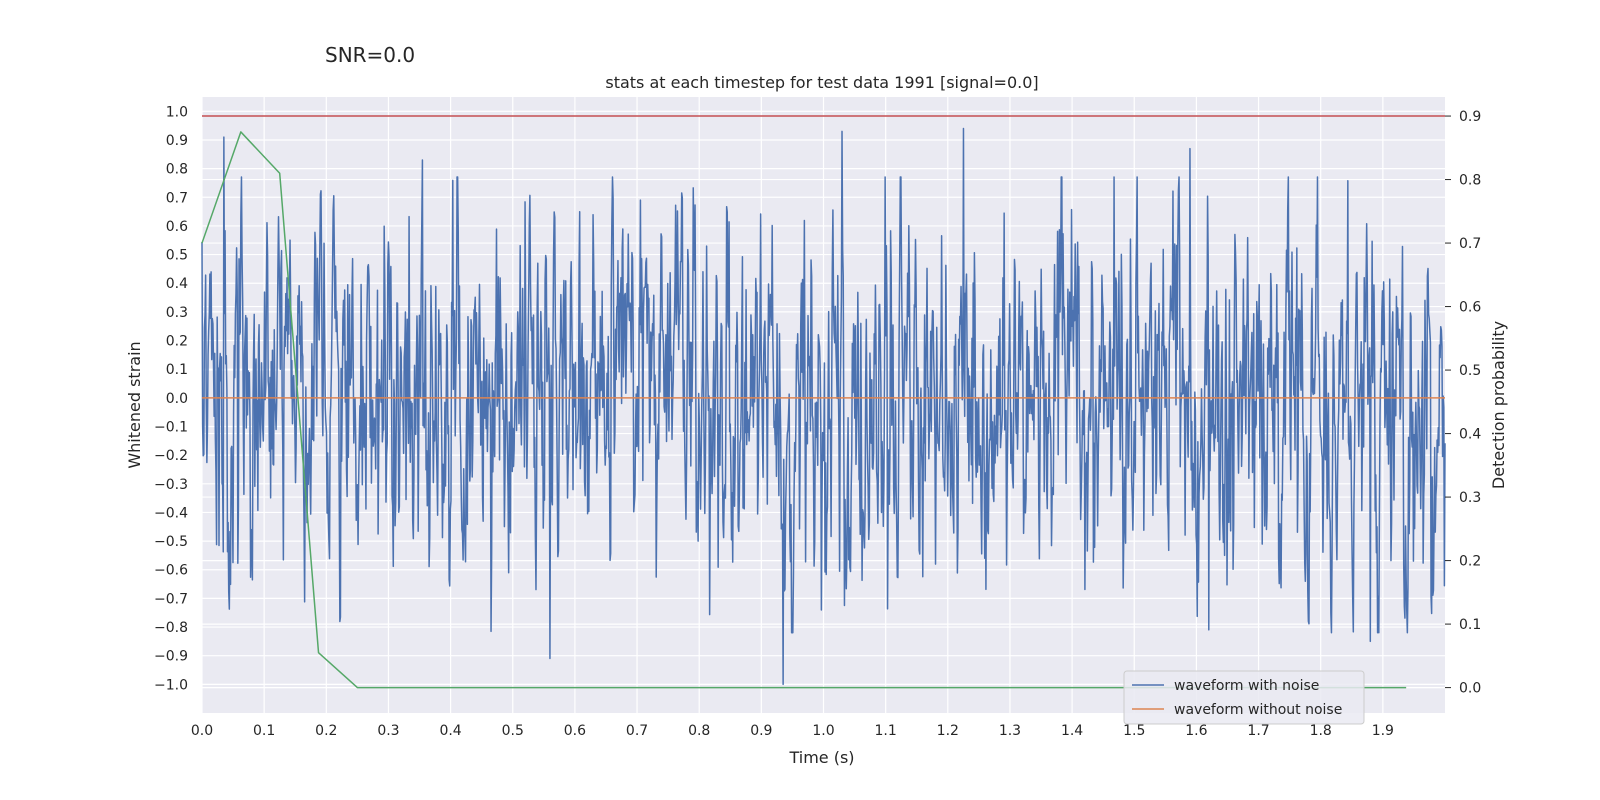  I want to click on legend-box, so click(1244, 697).